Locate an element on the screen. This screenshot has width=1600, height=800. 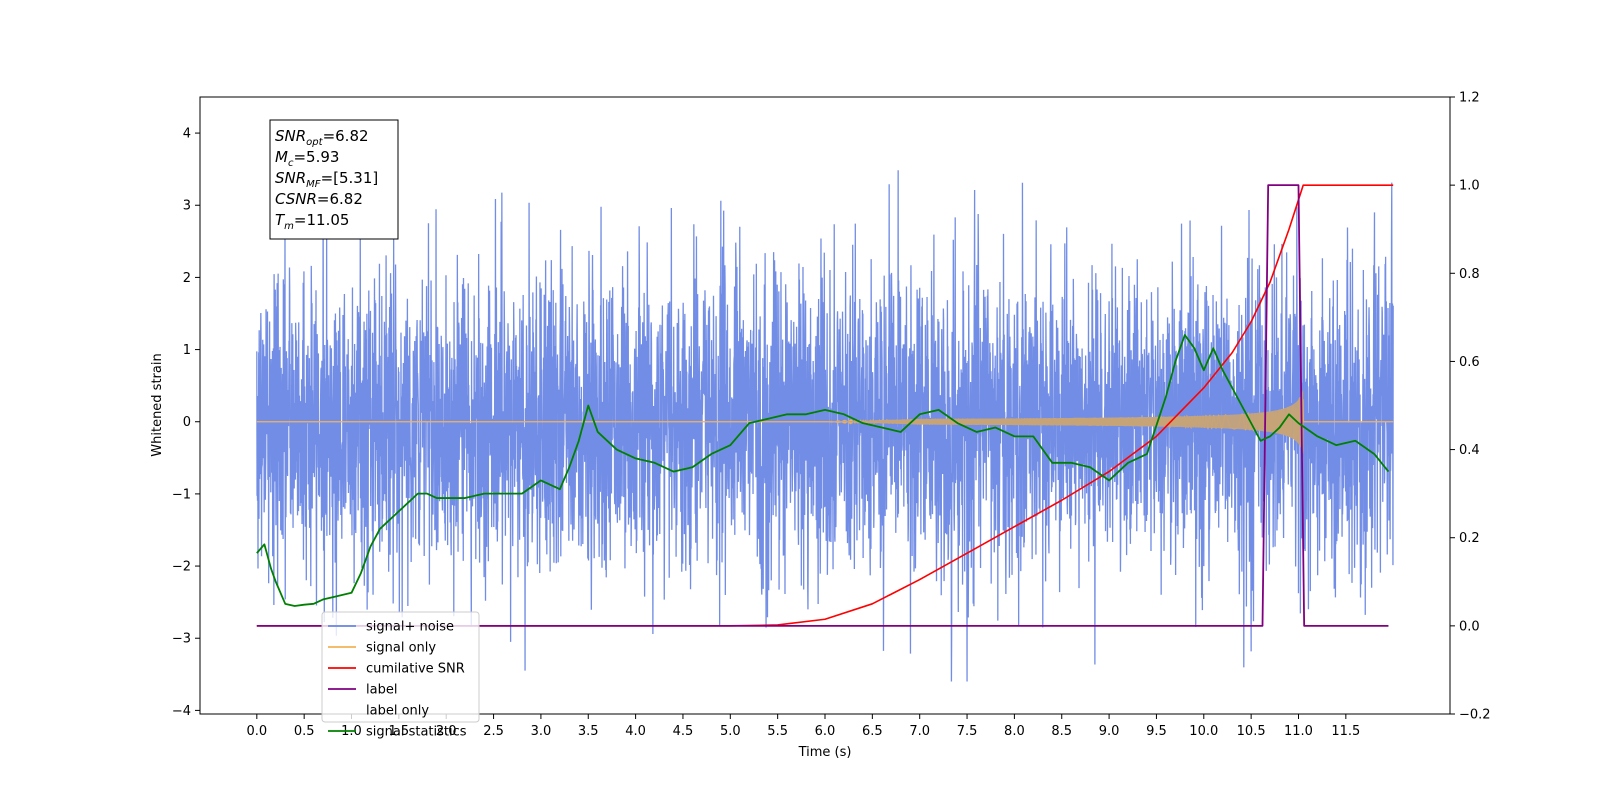
y-left-tick-label: −2 is located at coordinates (181, 567).